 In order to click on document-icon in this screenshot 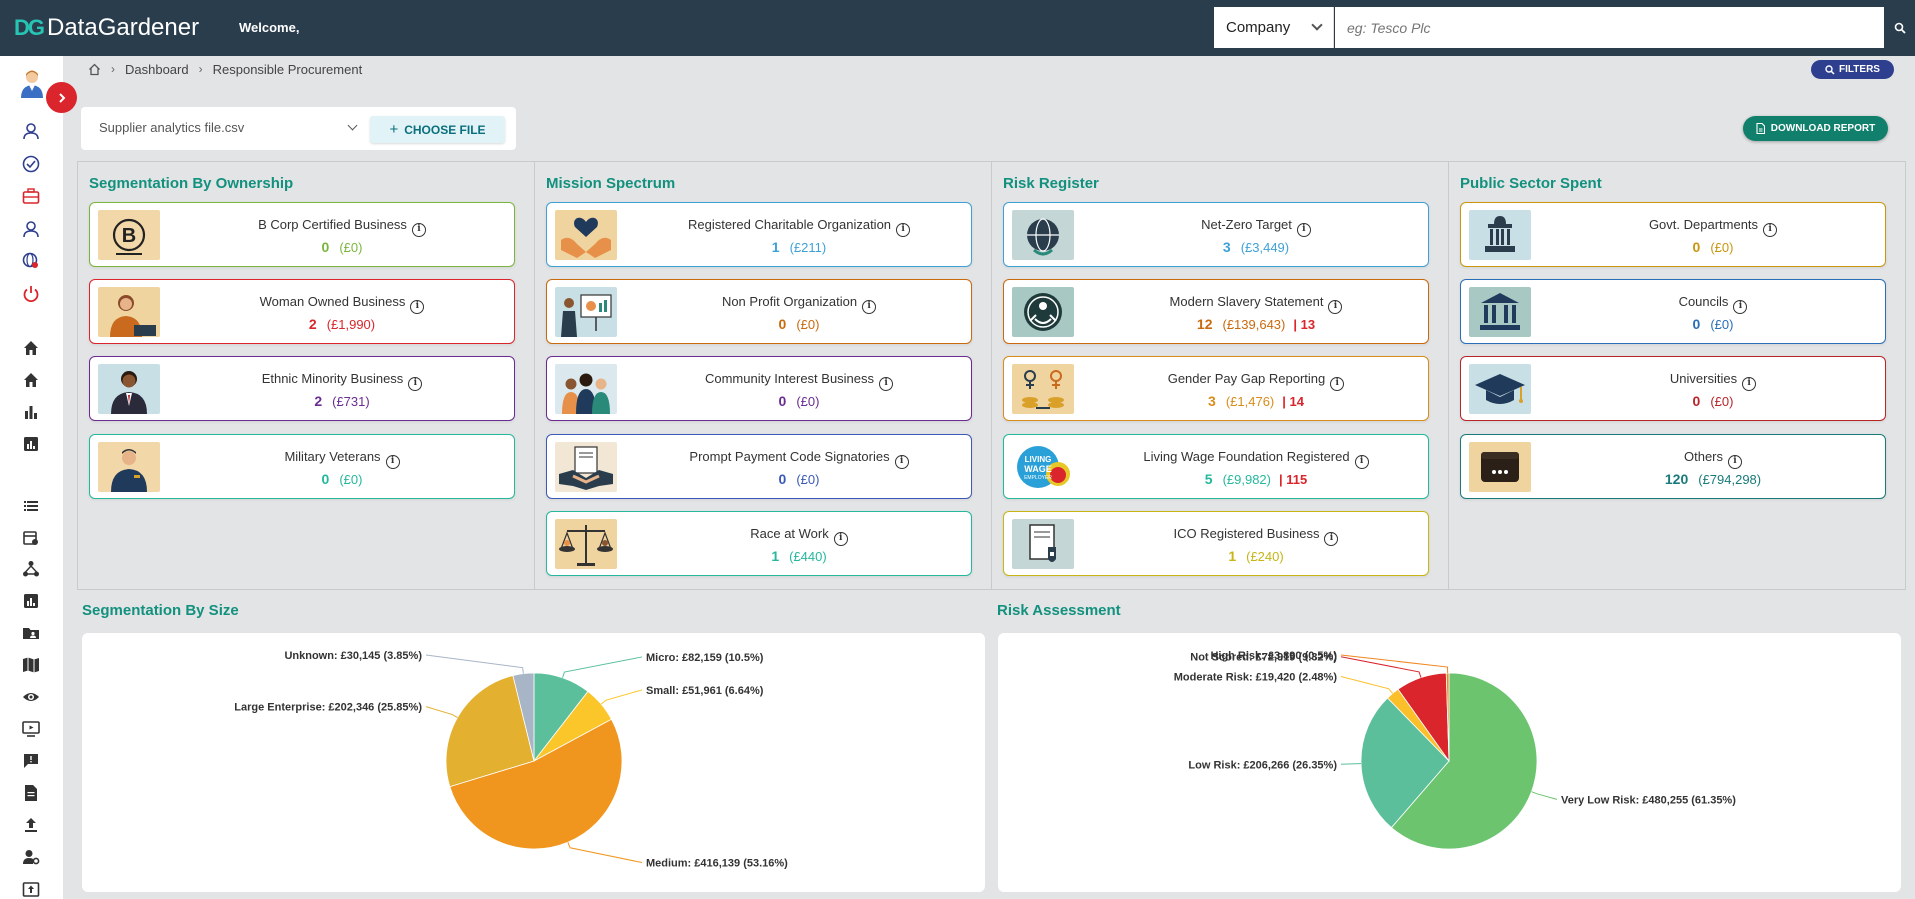, I will do `click(31, 793)`.